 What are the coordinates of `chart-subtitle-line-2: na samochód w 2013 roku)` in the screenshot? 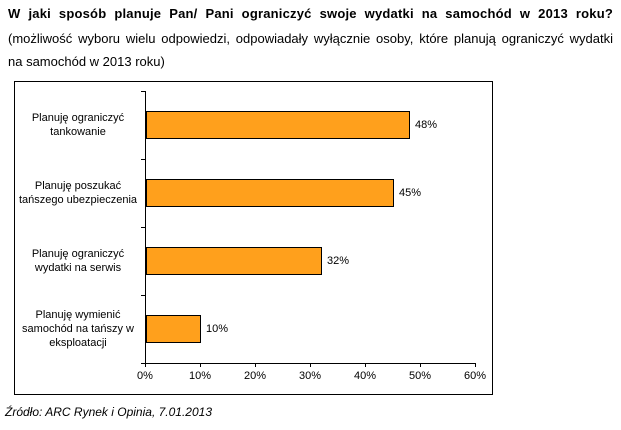 It's located at (86, 61).